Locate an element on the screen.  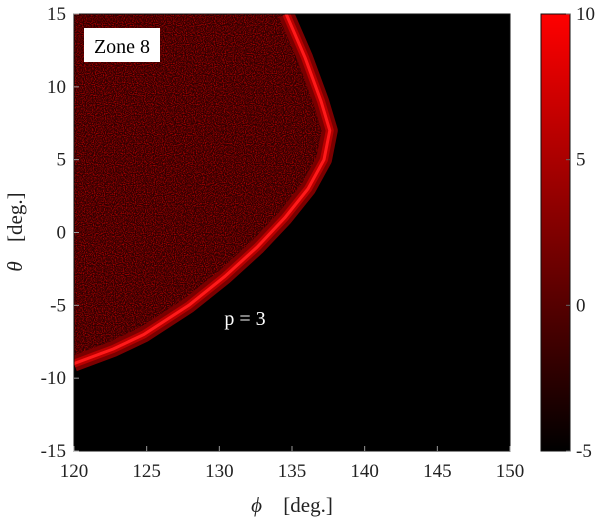
x-tick-label: 140 is located at coordinates (364, 471).